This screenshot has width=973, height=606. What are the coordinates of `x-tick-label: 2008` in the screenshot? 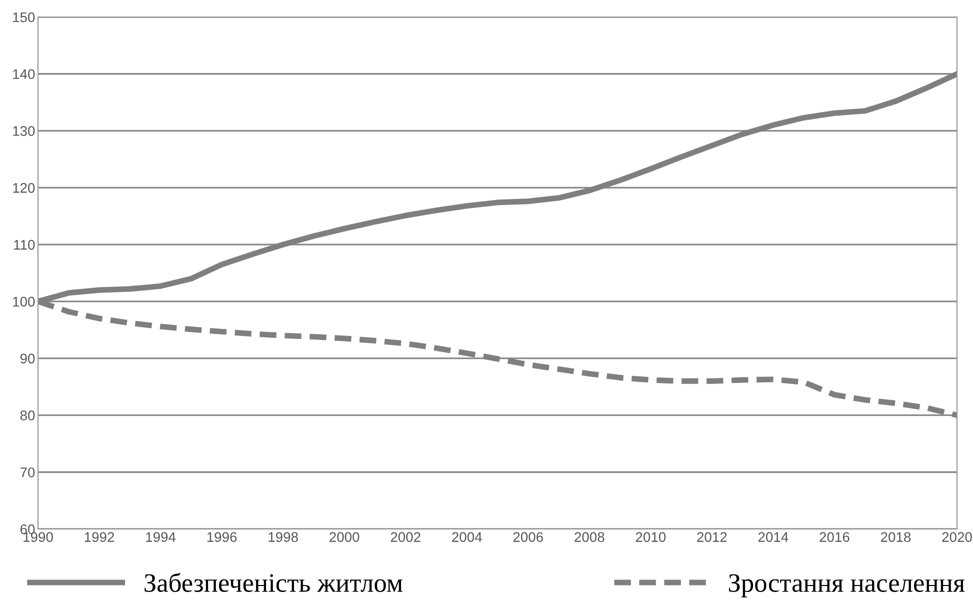 It's located at (589, 537).